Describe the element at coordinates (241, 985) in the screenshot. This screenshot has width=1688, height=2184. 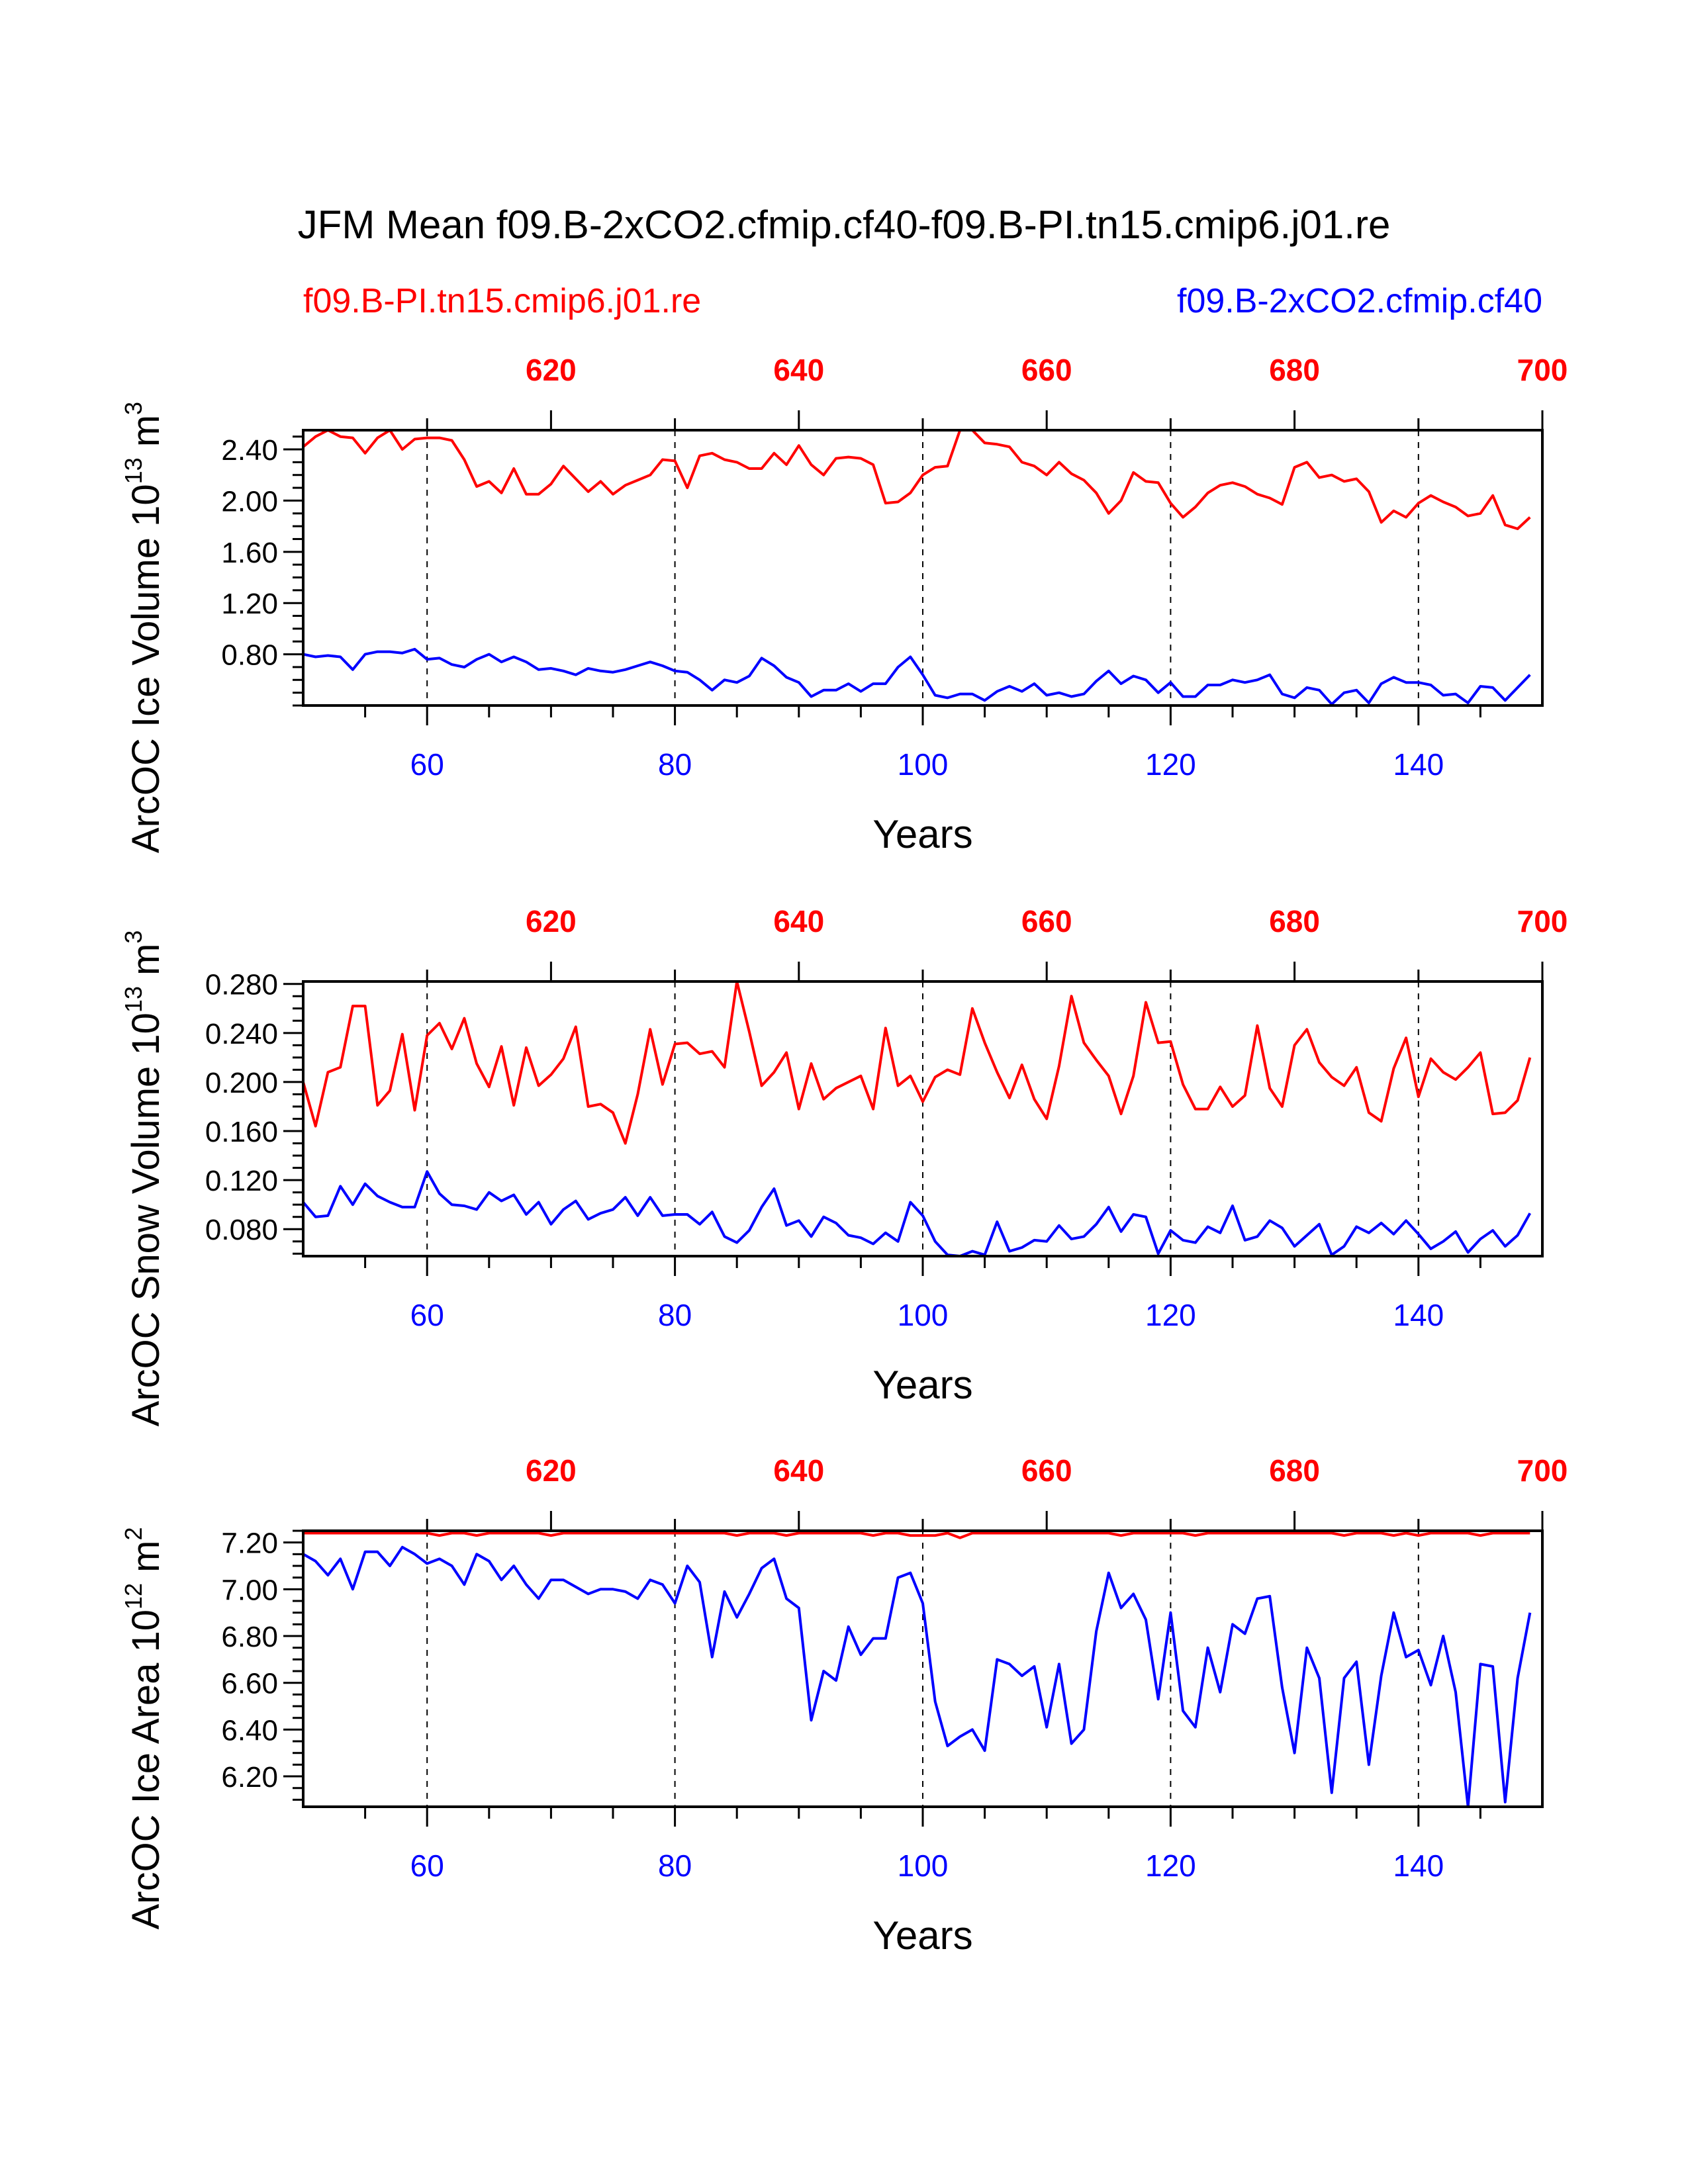
I see `y-tick-label: 0.280` at that location.